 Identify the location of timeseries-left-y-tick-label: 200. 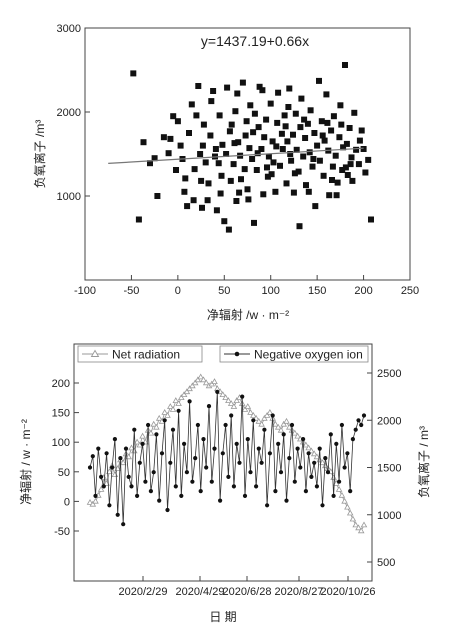
(61, 384).